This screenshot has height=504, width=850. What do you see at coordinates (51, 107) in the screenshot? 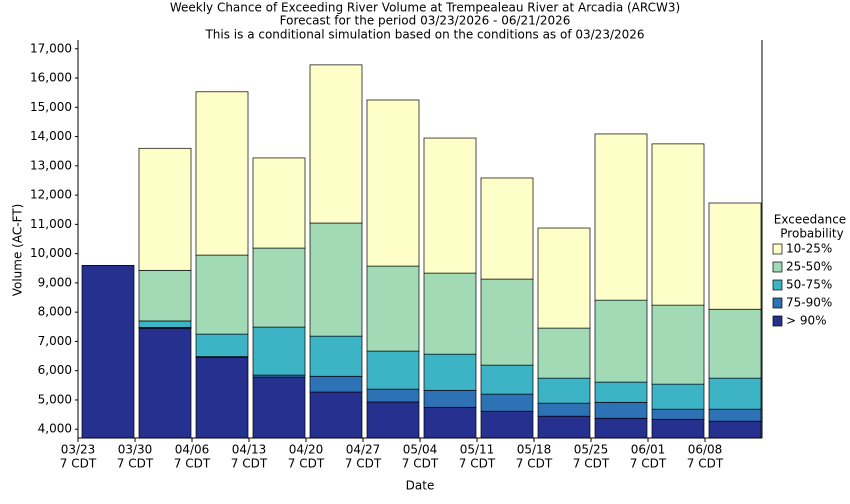
I see `y-tick-label: 15,000` at bounding box center [51, 107].